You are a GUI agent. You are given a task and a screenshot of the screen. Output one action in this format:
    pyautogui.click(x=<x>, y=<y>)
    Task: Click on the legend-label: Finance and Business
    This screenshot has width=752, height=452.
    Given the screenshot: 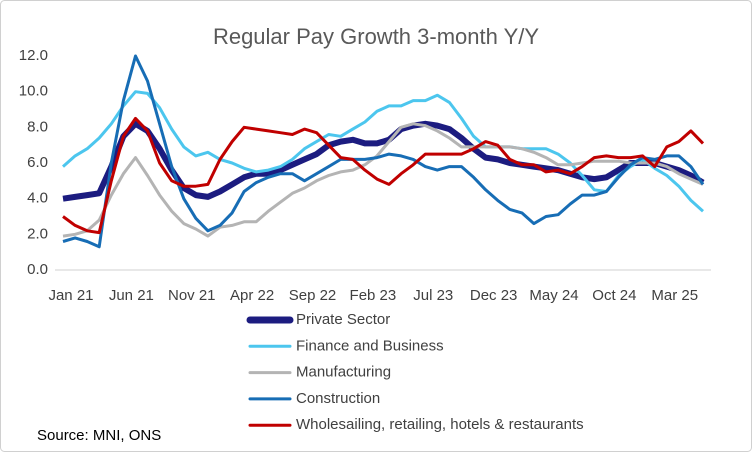 What is the action you would take?
    pyautogui.click(x=370, y=345)
    